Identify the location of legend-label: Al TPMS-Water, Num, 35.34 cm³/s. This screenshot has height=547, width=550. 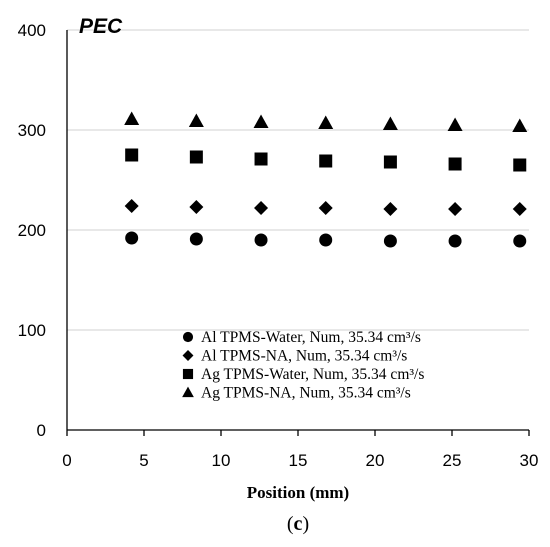
(311, 337).